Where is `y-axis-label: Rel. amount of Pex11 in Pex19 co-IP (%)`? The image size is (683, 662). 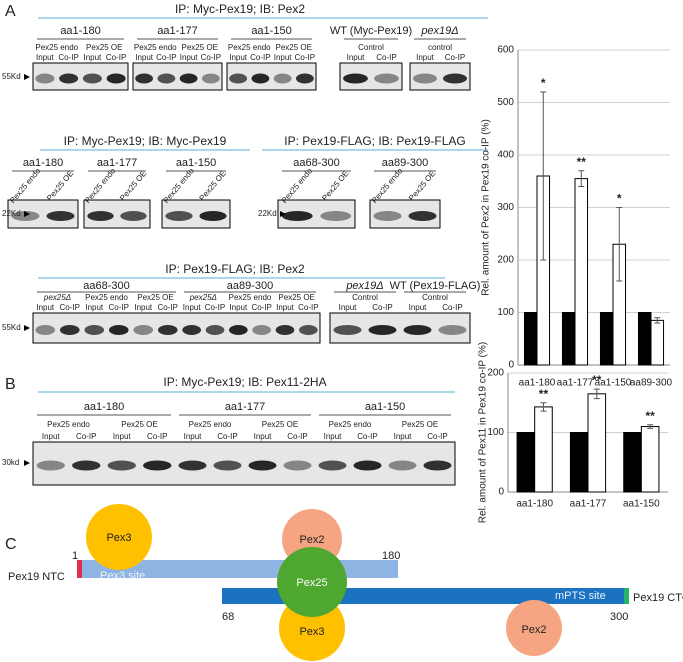
y-axis-label: Rel. amount of Pex11 in Pex19 co-IP (%) is located at coordinates (483, 432).